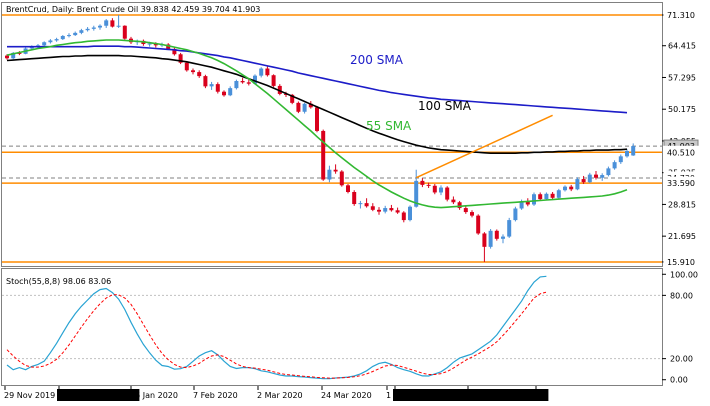  Describe the element at coordinates (377, 60) in the screenshot. I see `sma200-label: 200 SMA` at that location.